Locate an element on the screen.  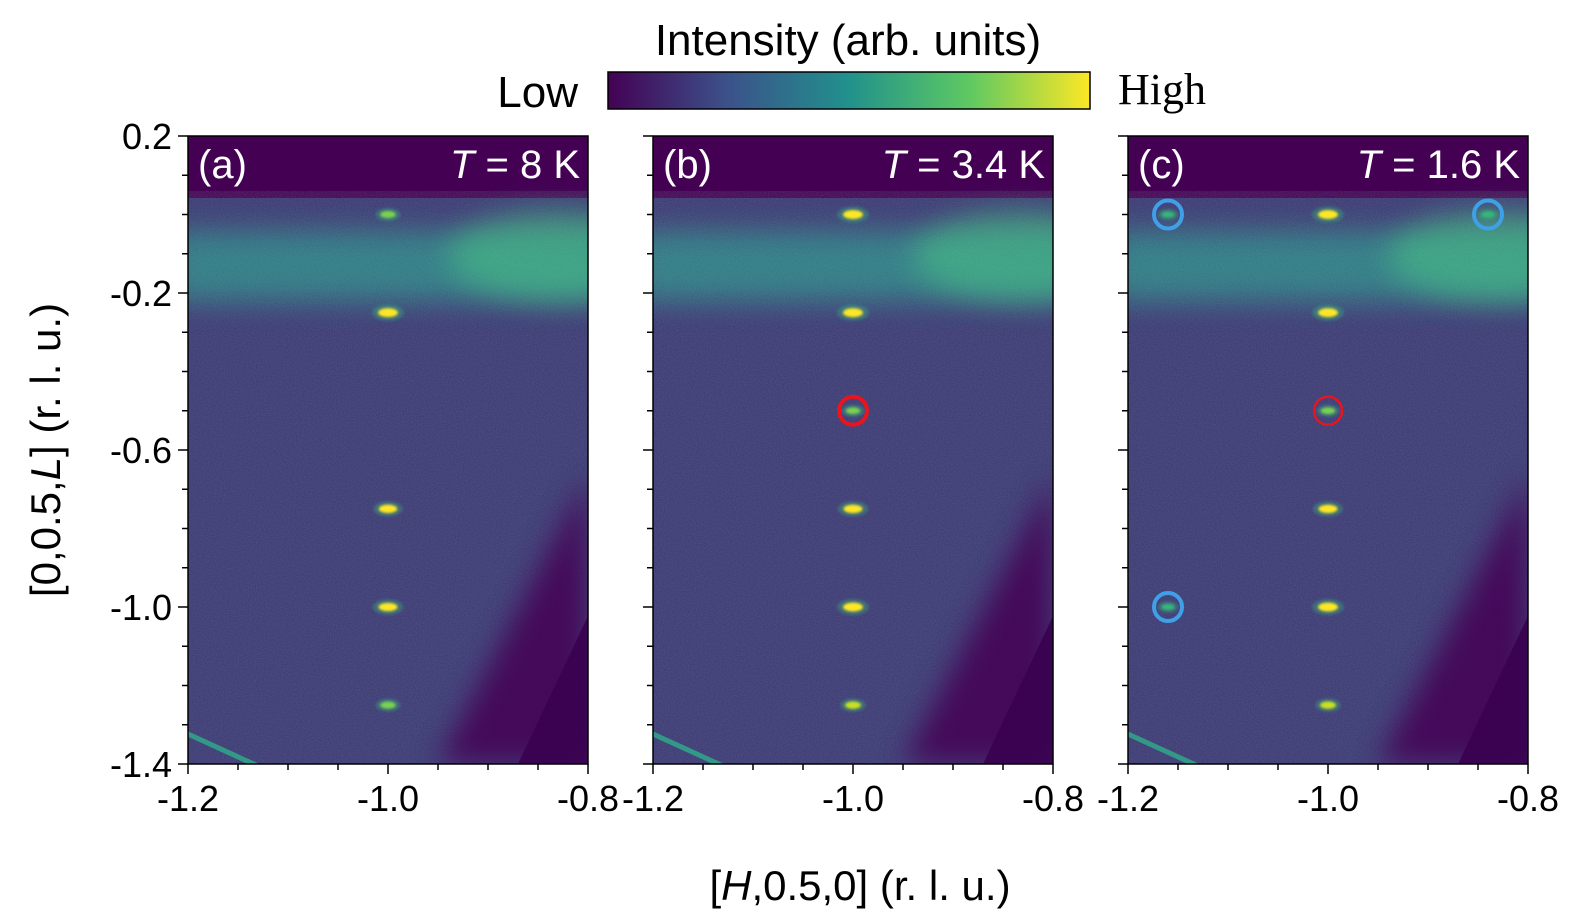
y-tick-label: 0.2 is located at coordinates (147, 136).